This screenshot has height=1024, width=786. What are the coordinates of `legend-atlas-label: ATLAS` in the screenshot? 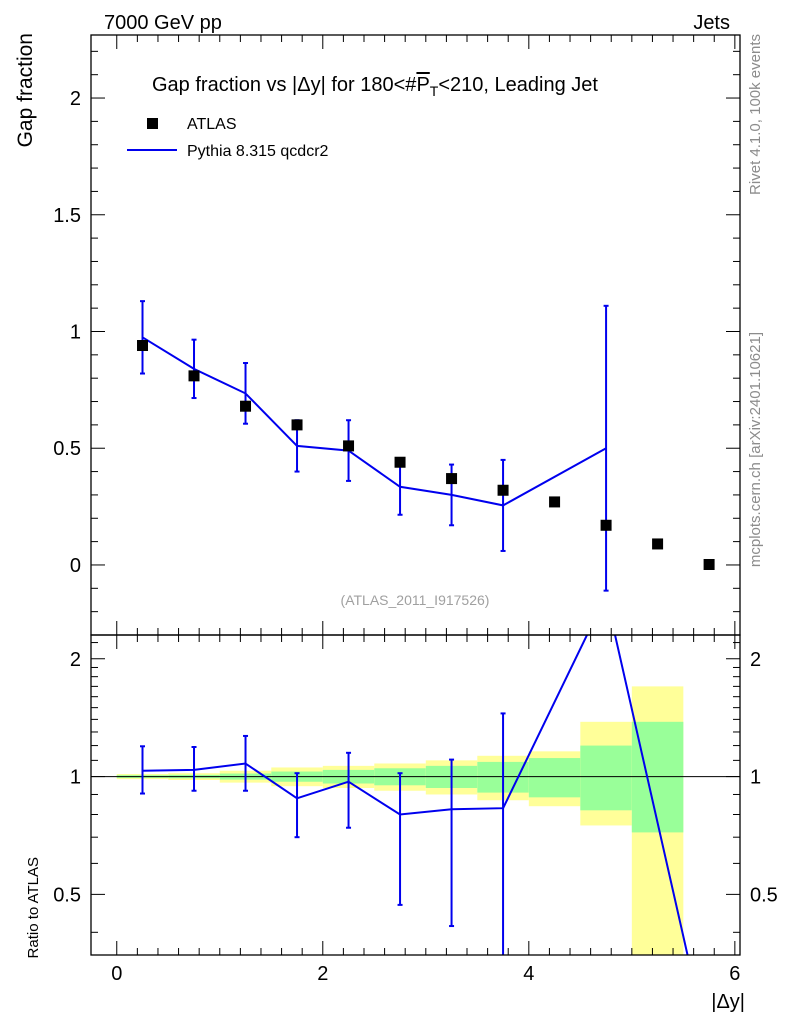 It's located at (212, 124).